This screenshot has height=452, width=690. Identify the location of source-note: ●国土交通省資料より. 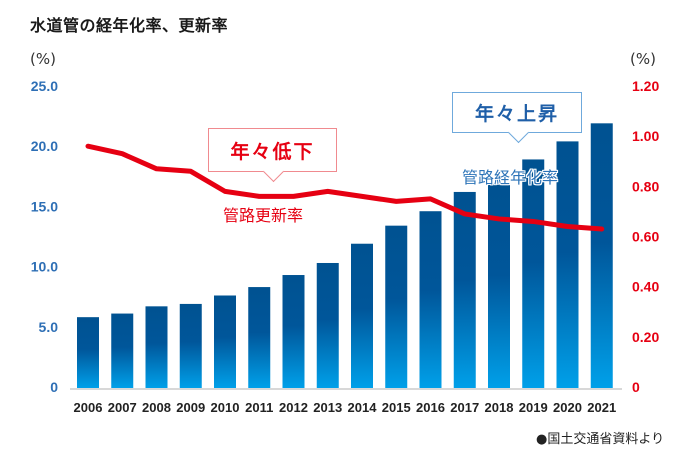
(600, 439).